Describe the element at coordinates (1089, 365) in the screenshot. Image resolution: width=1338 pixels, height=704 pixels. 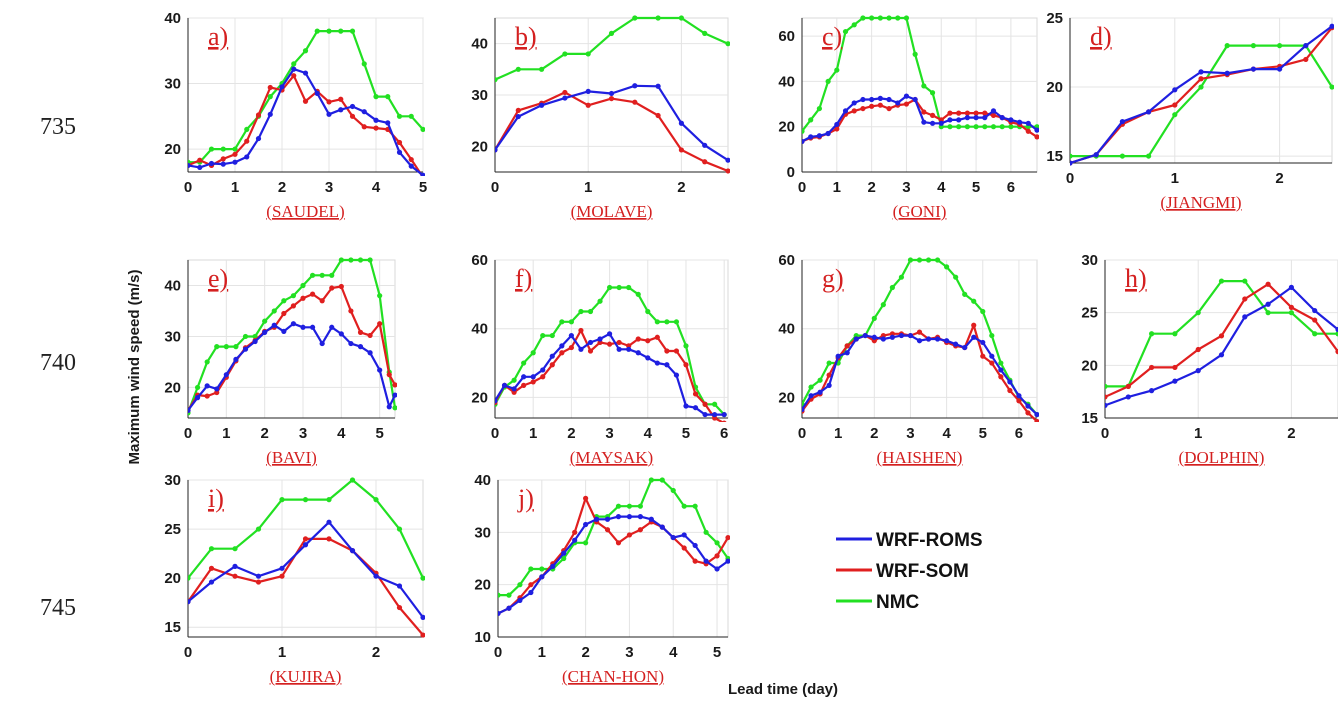
I see `y-tick-label: 20` at that location.